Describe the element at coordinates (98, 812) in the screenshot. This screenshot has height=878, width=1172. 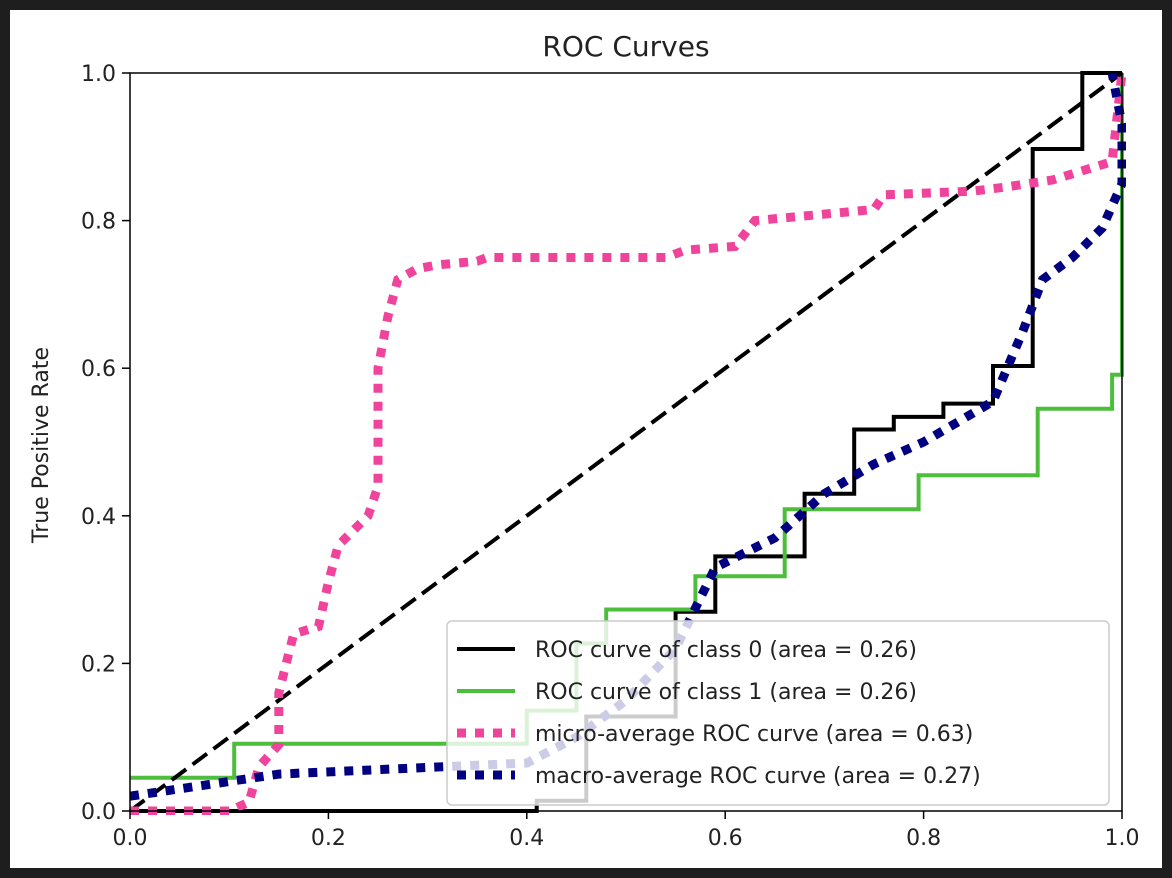
I see `y-tick-label: 0.0` at that location.